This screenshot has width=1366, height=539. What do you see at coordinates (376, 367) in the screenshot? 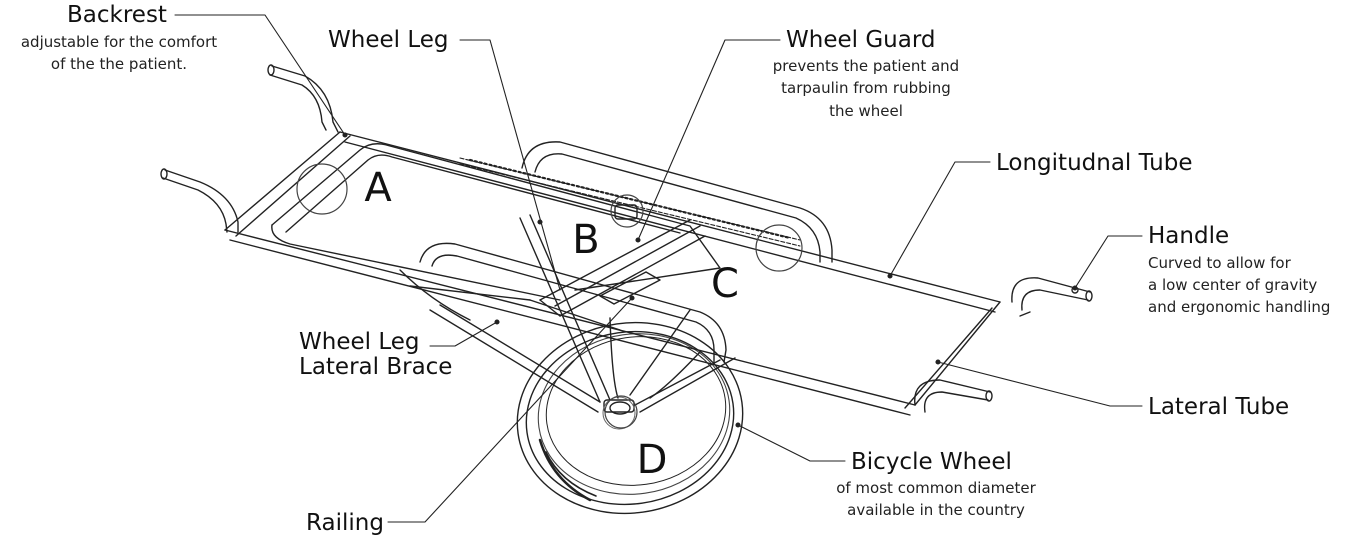
I see `label-lateral-brace-2: Lateral Brace` at bounding box center [376, 367].